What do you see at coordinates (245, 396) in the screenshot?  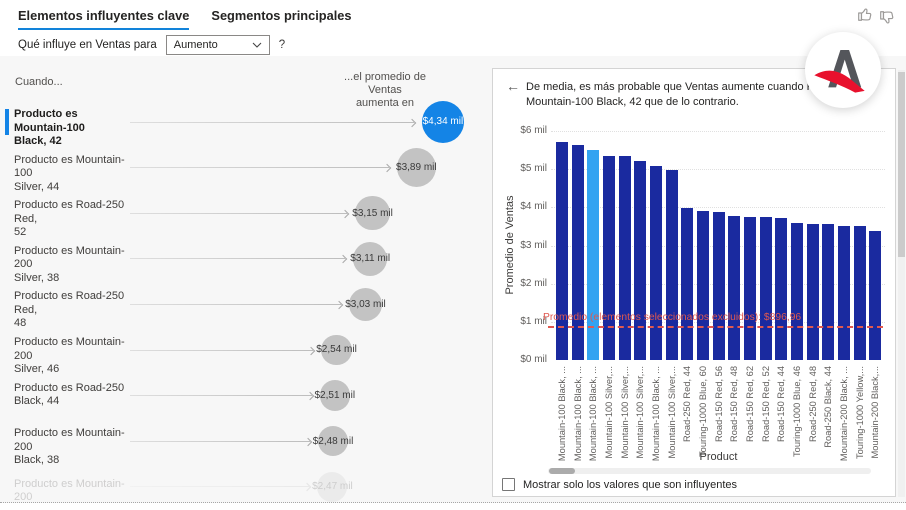 I see `influencer-row: Producto es Road-250 Black, 44 $2,51 mil` at bounding box center [245, 396].